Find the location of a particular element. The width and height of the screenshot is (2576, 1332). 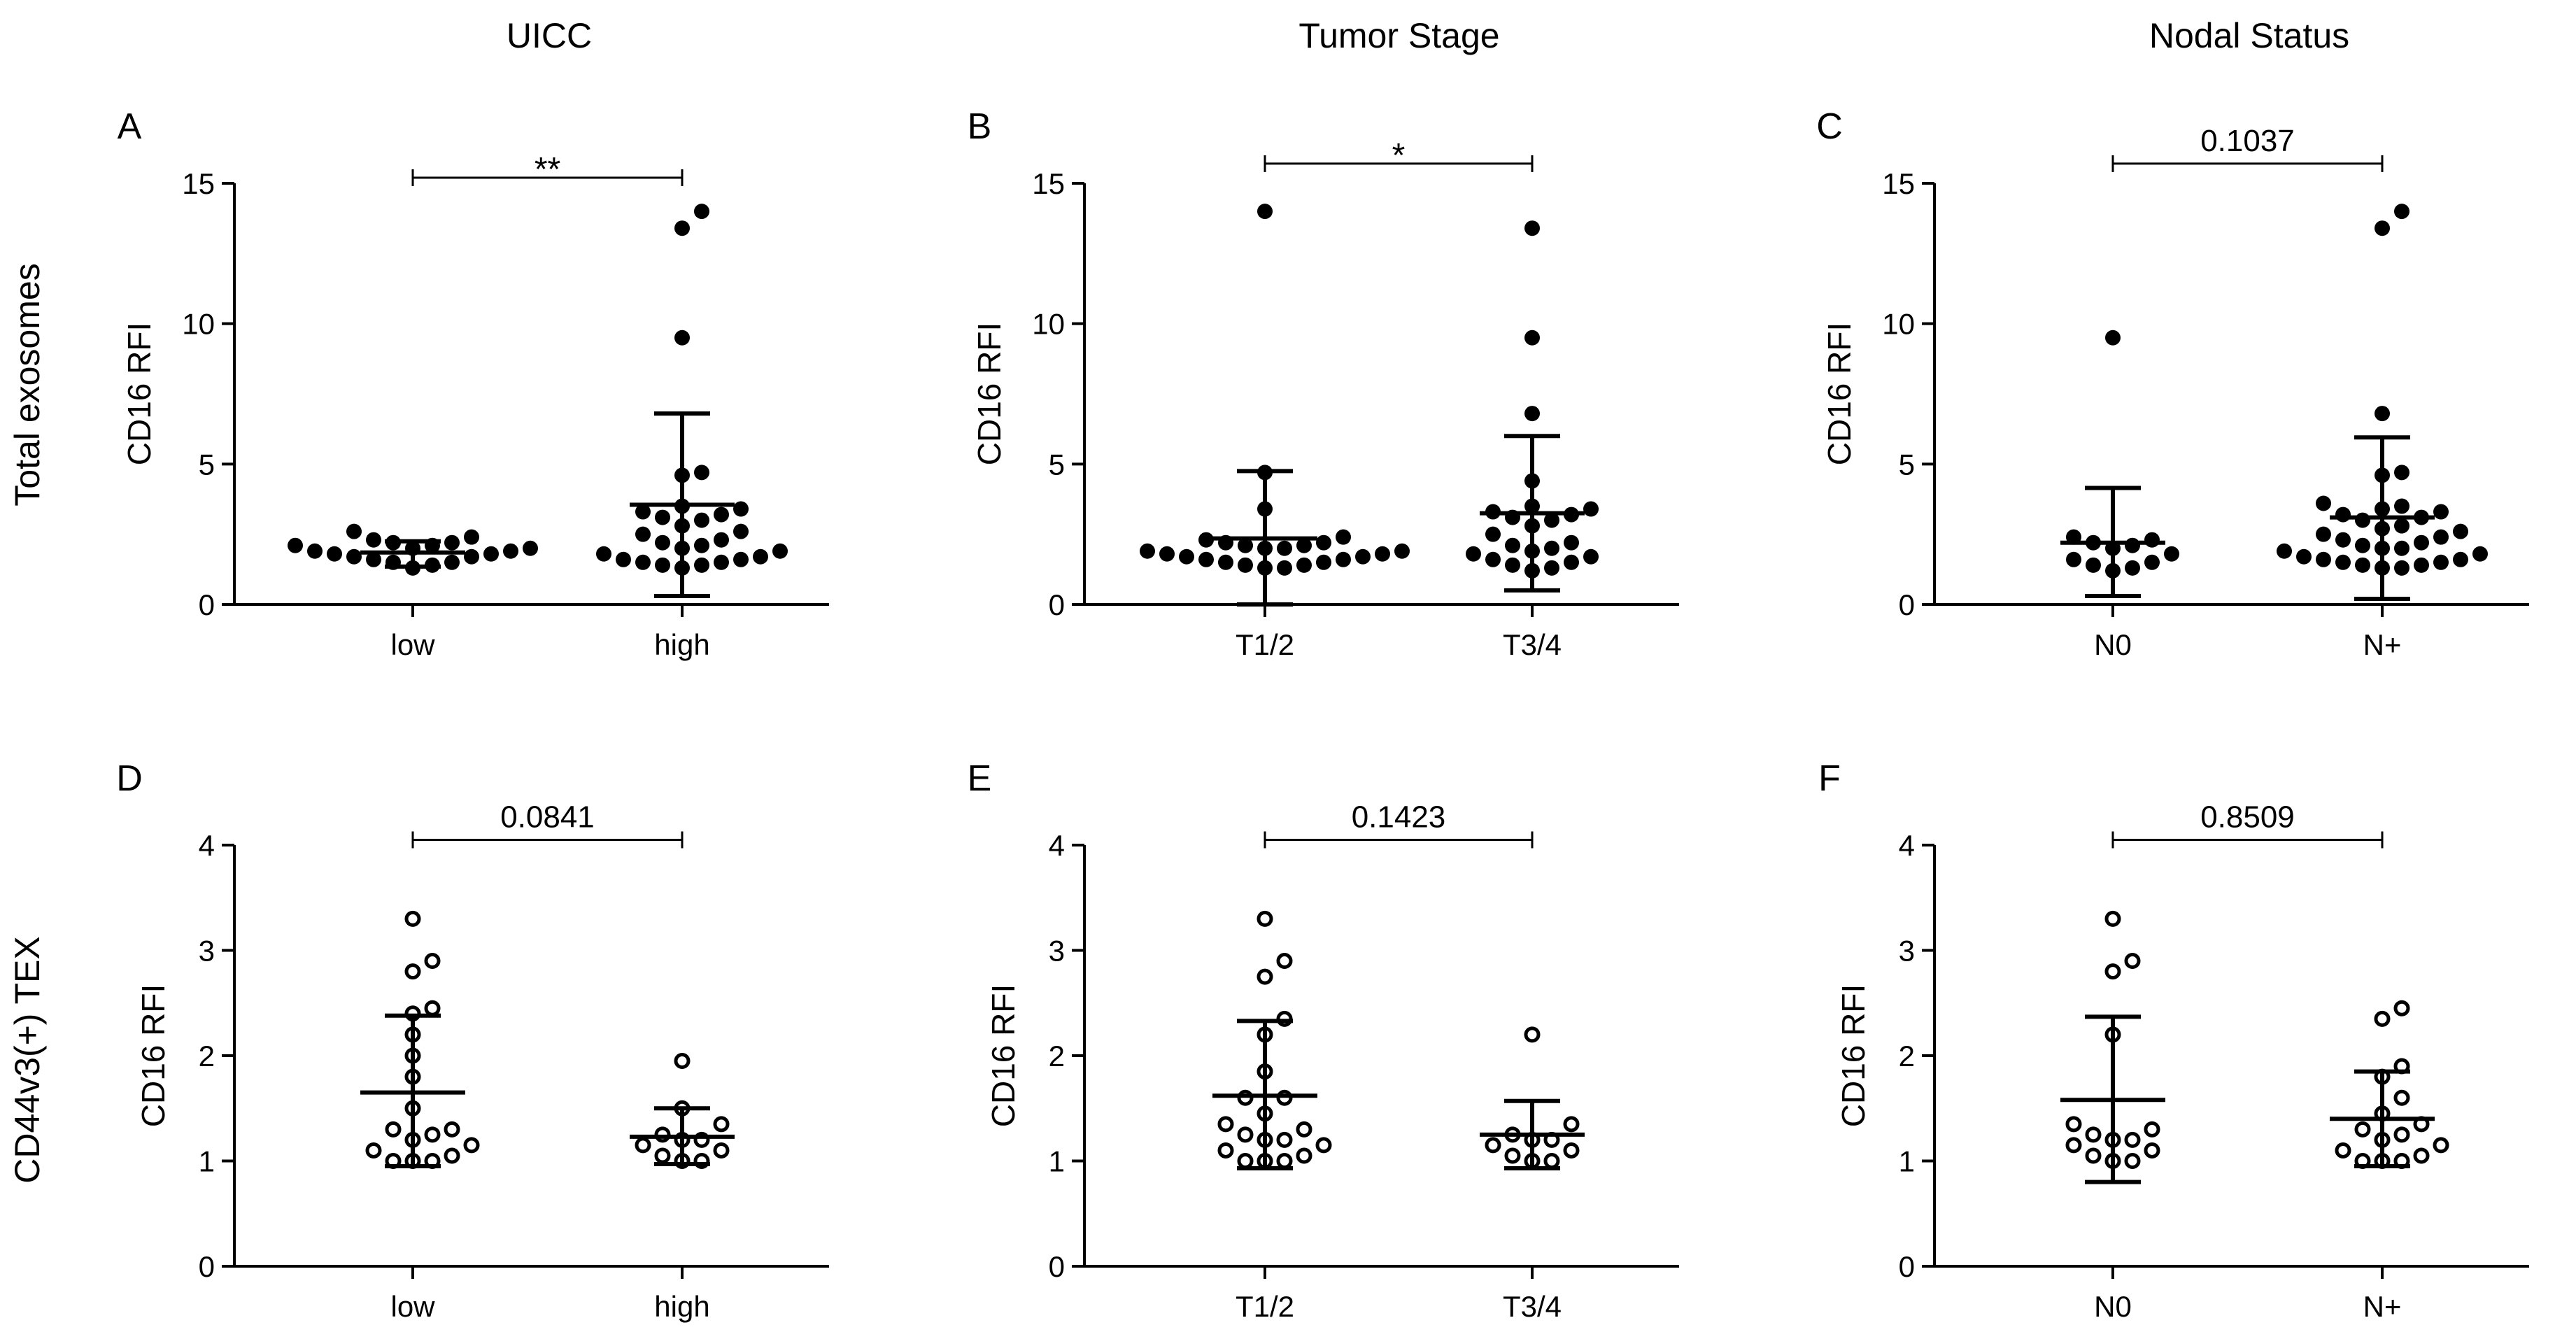

x-tick-label: N+ is located at coordinates (2382, 644).